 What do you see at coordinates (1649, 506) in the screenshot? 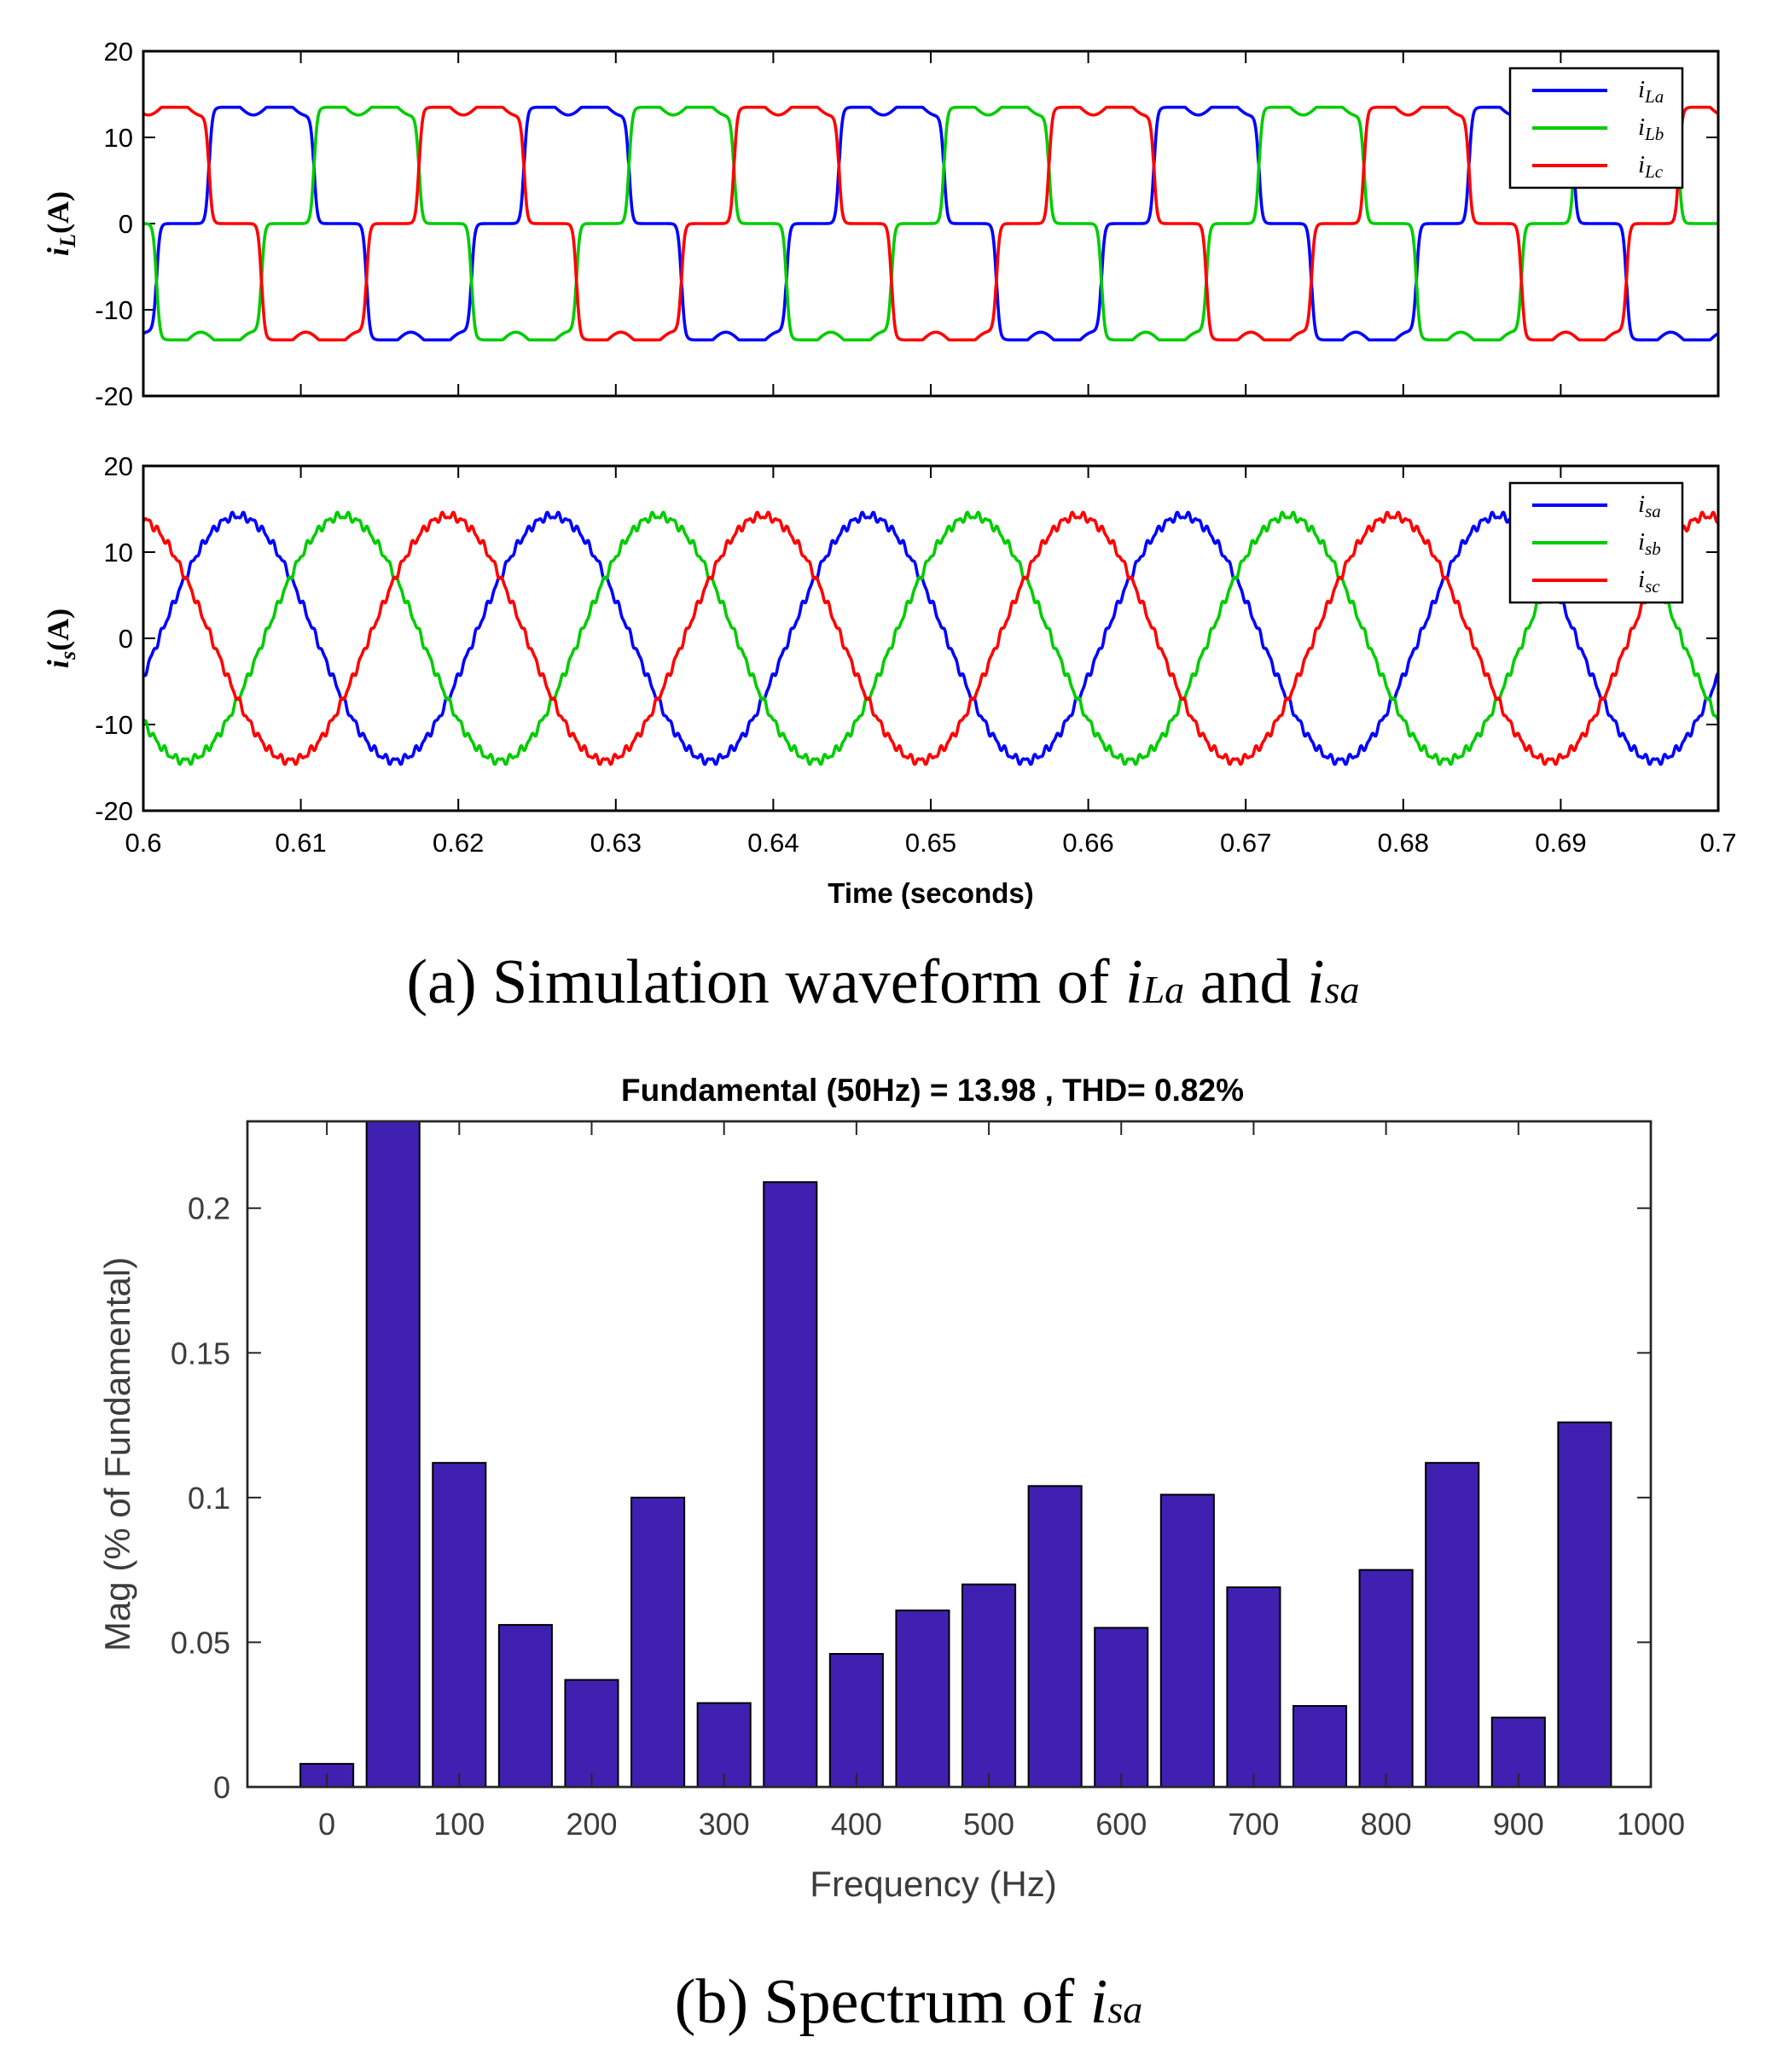
I see `legend-label-isa: isa` at bounding box center [1649, 506].